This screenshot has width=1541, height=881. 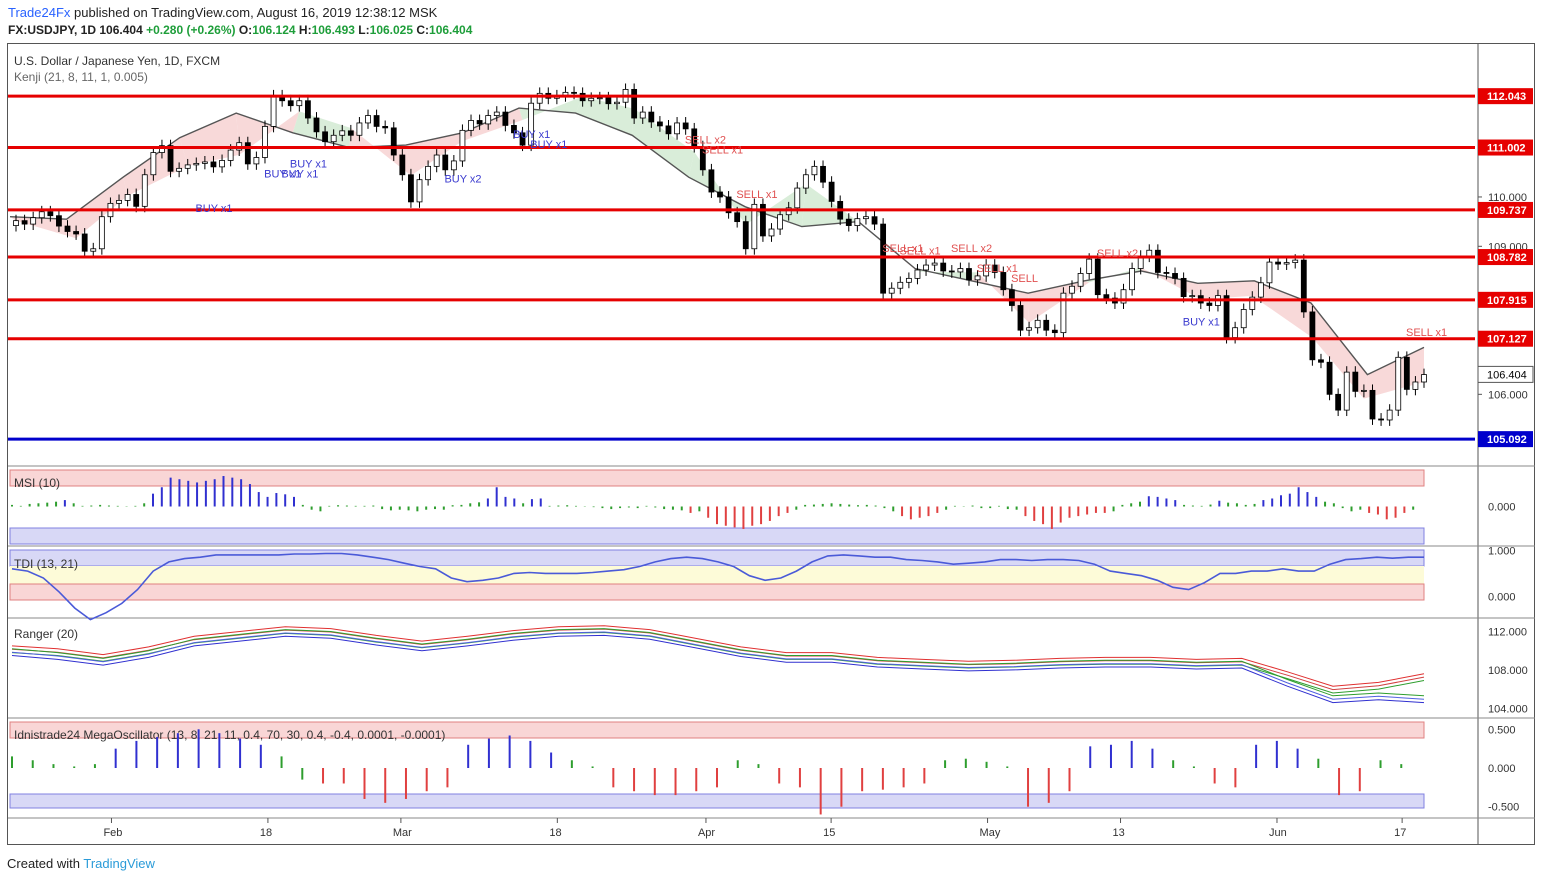 I want to click on created-with: Created with, so click(x=43, y=863).